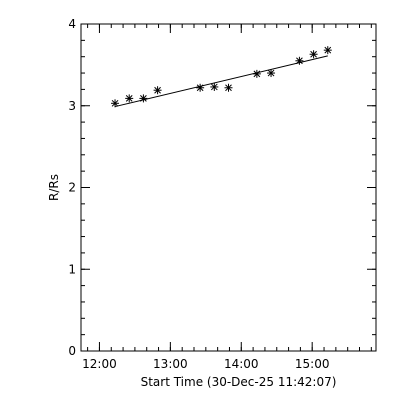 This screenshot has height=405, width=400. I want to click on y-tick-label: 3, so click(72, 106).